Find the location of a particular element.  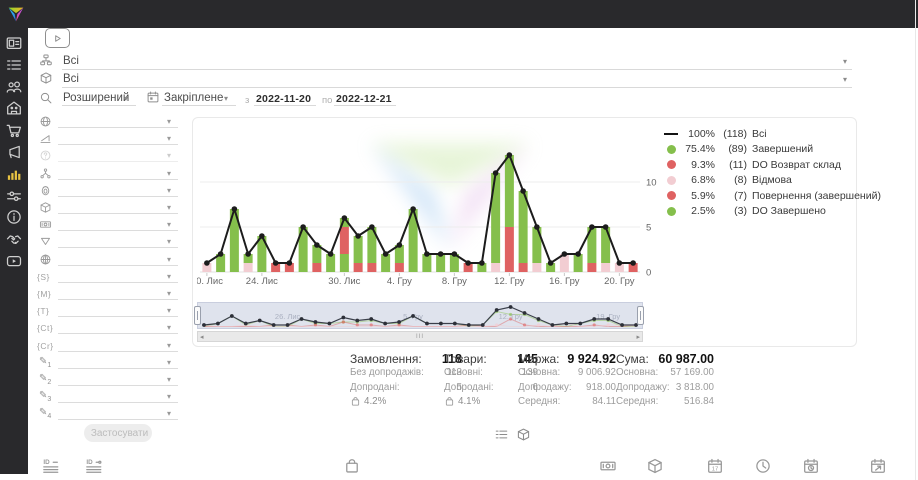

scroll-right-arrow: ▸ is located at coordinates (638, 337).